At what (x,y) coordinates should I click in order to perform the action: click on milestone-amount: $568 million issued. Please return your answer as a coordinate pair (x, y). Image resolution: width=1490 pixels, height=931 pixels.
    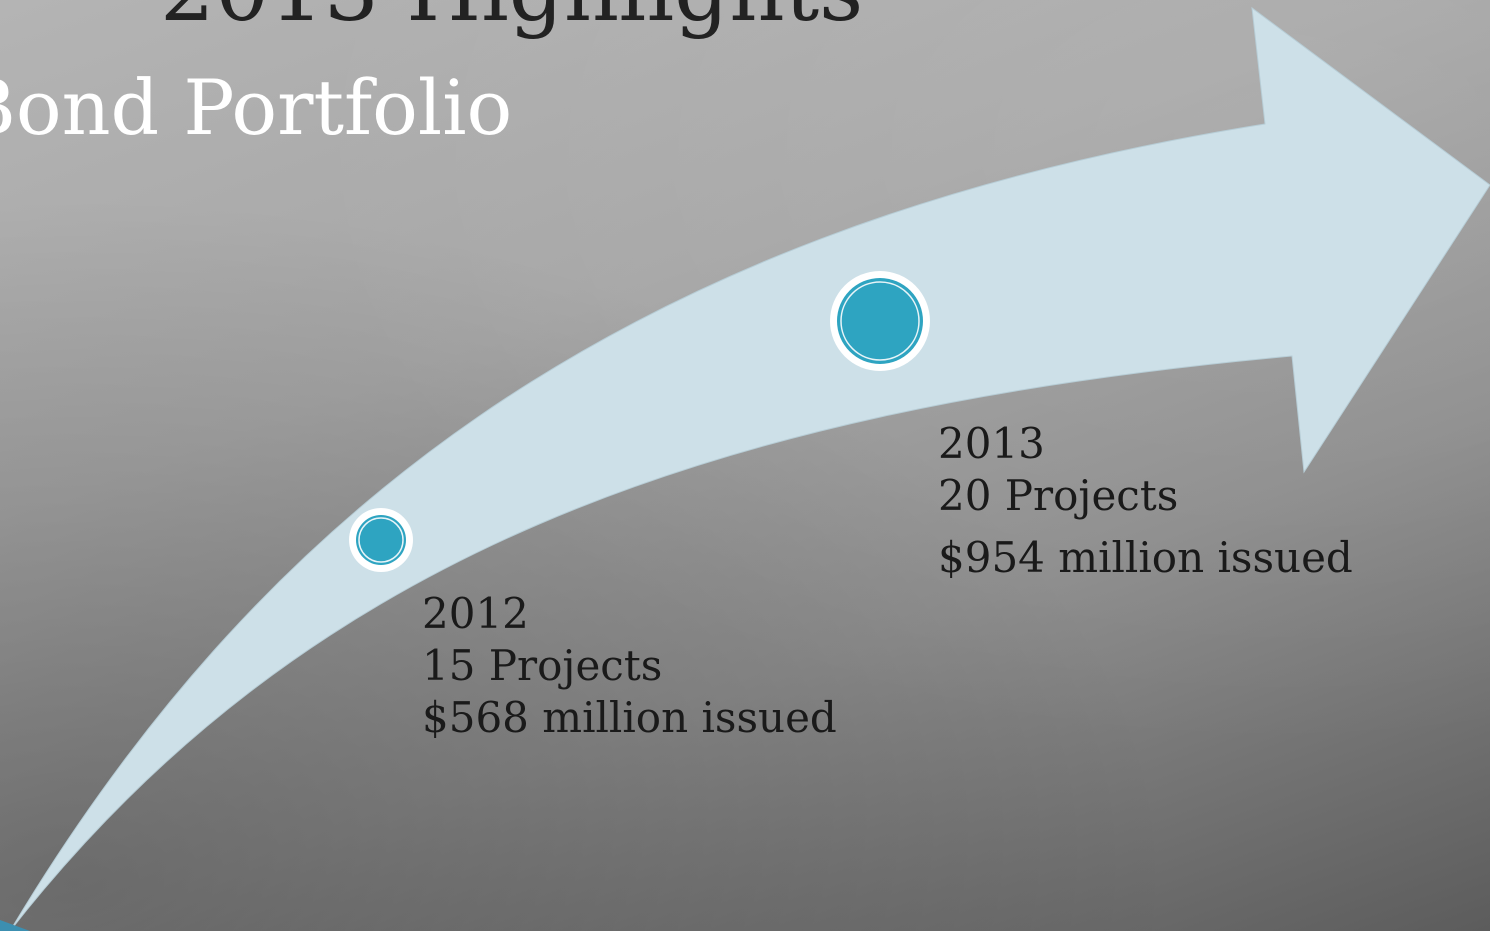
    Looking at the image, I should click on (629, 717).